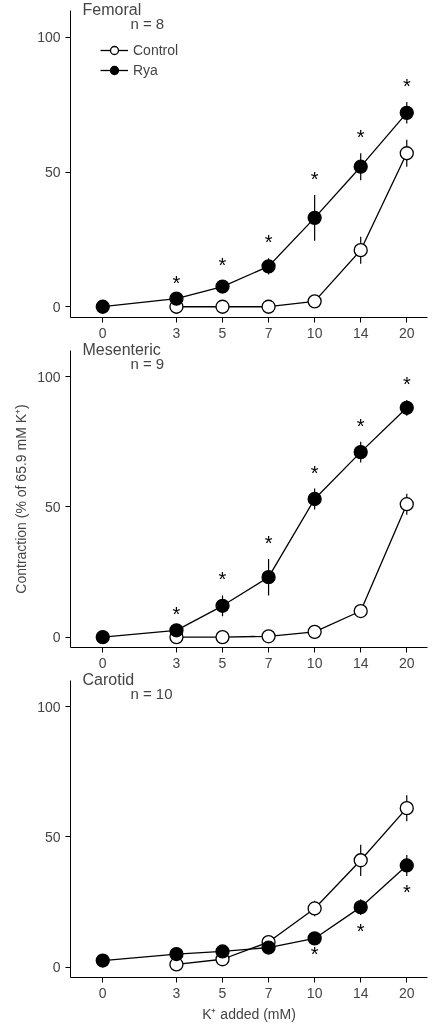 The image size is (437, 1024). Describe the element at coordinates (21, 499) in the screenshot. I see `y-axis-title: Contraction (% of 65.9 mM K⁺)` at that location.